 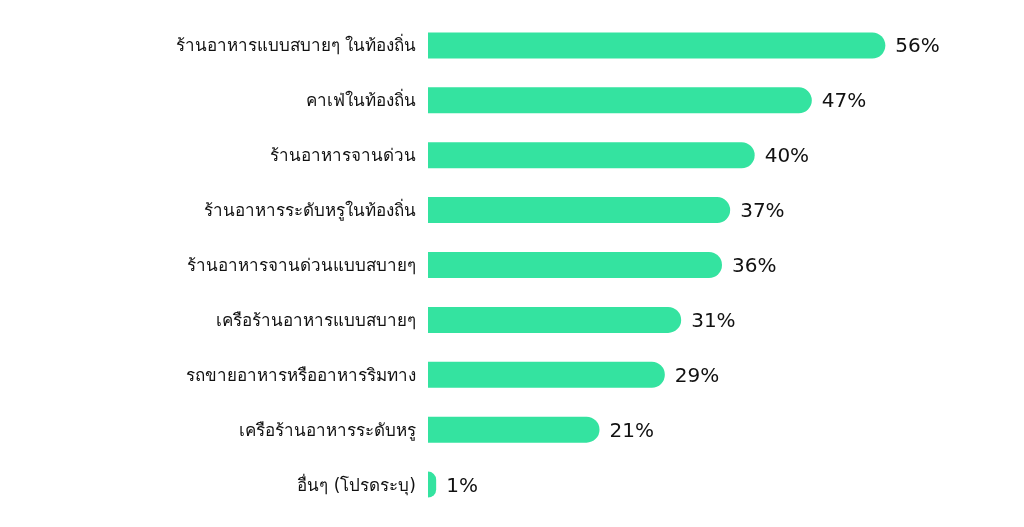 I want to click on data-label: 36%, so click(x=754, y=265).